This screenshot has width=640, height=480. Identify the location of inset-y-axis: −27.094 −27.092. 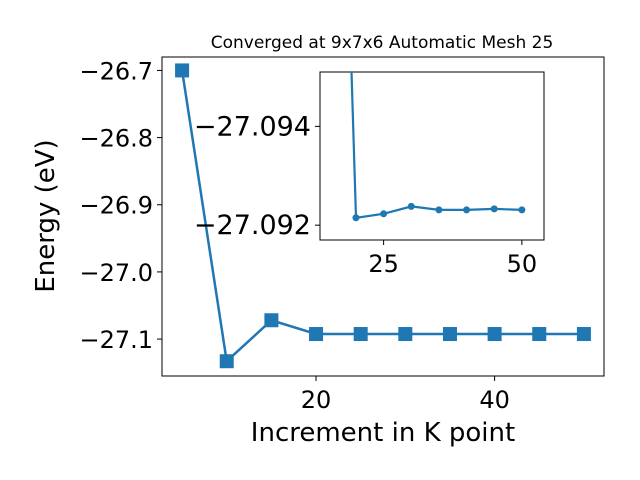
(257, 176).